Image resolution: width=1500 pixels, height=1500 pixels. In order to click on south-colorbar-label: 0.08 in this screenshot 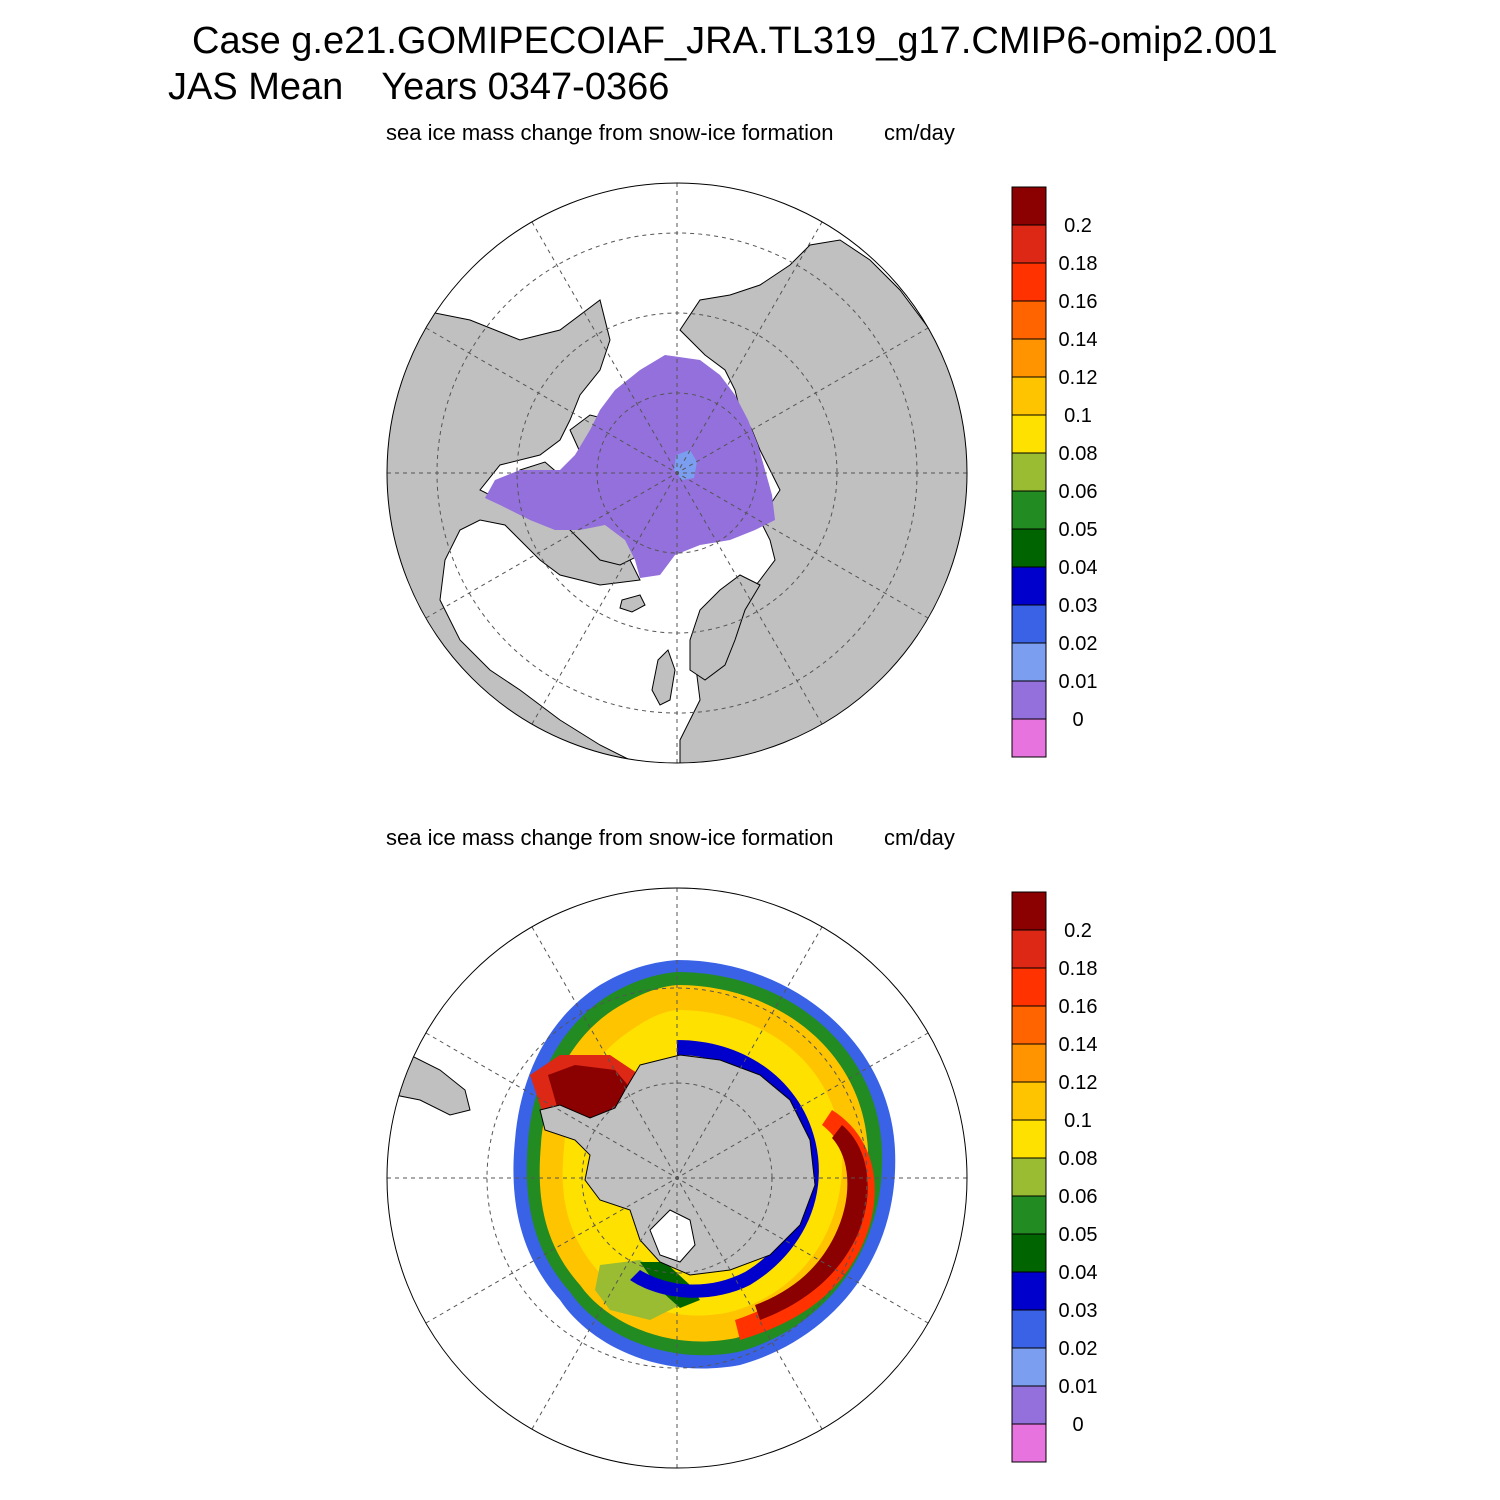, I will do `click(1078, 1159)`.